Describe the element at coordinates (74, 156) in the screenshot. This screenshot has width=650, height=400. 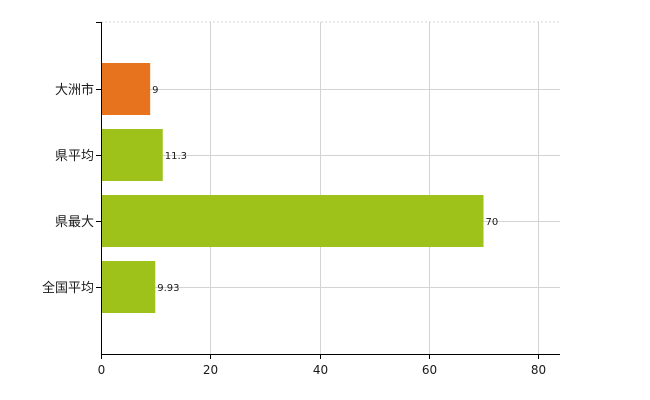
I see `y-tick-label-県平均: 県平均` at that location.